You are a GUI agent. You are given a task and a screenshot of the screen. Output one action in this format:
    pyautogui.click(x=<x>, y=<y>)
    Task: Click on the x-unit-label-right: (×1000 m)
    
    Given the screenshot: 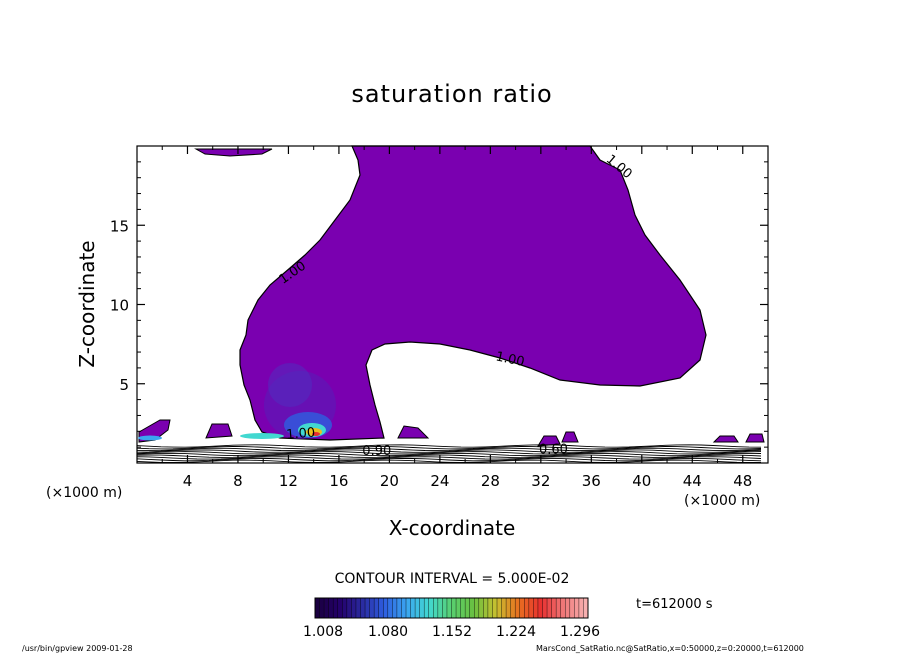 What is the action you would take?
    pyautogui.click(x=722, y=501)
    